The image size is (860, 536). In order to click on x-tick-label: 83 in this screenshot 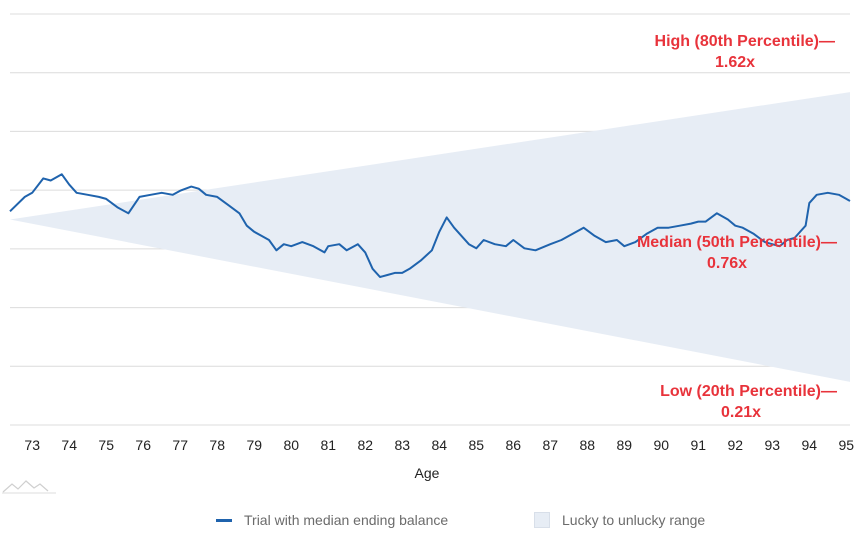, I will do `click(402, 445)`.